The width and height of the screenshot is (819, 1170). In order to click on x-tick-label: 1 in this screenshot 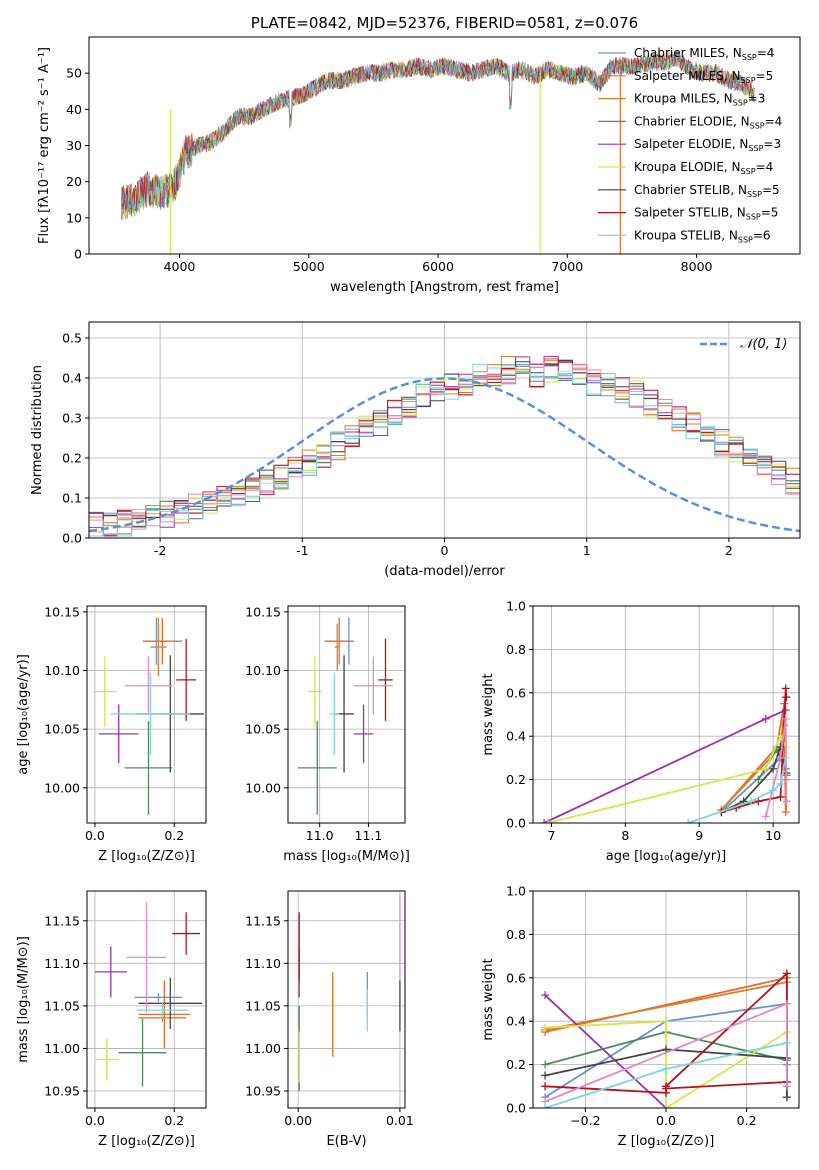, I will do `click(587, 550)`.